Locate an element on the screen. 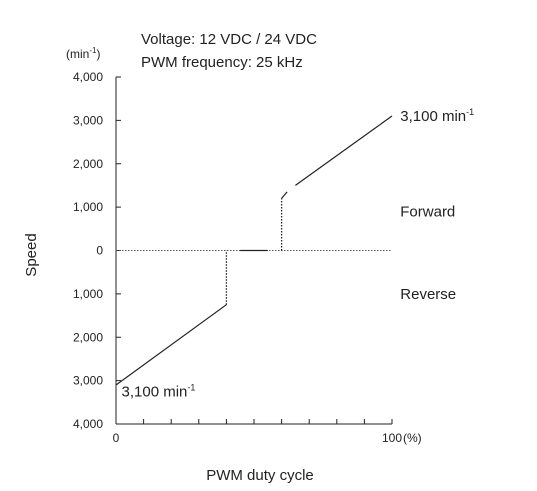 The height and width of the screenshot is (491, 537). annotation-label: Forward is located at coordinates (427, 211).